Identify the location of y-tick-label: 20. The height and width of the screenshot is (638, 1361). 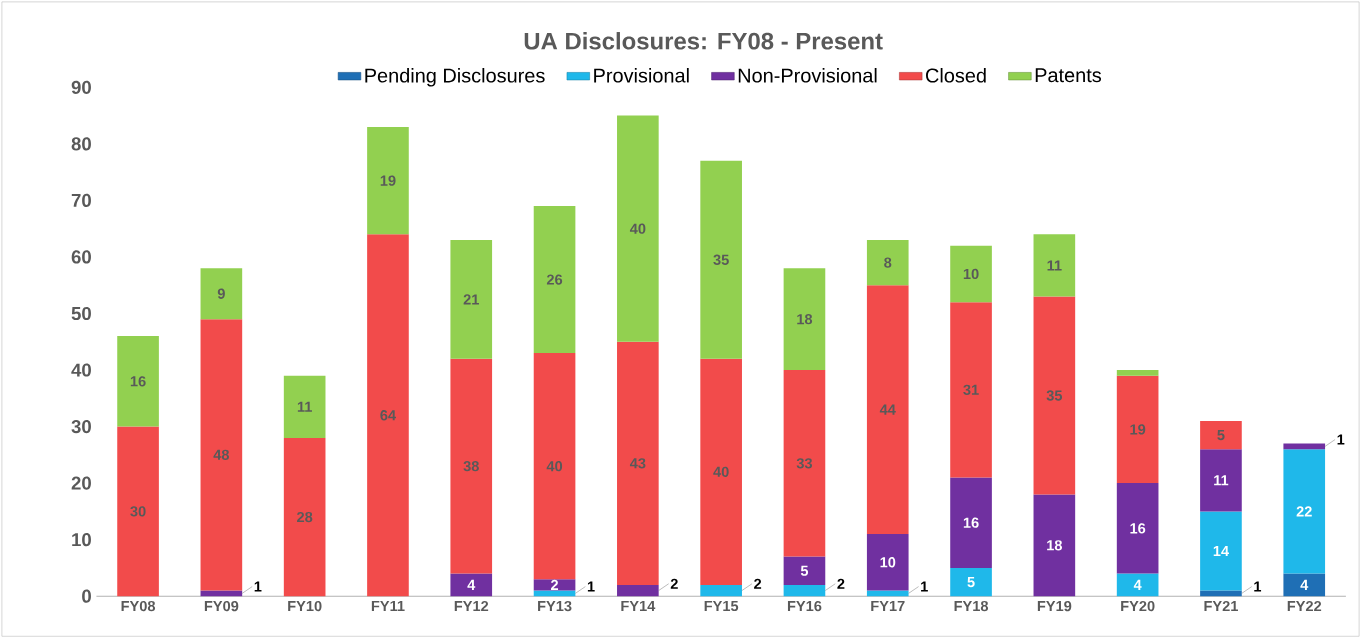
(81, 483).